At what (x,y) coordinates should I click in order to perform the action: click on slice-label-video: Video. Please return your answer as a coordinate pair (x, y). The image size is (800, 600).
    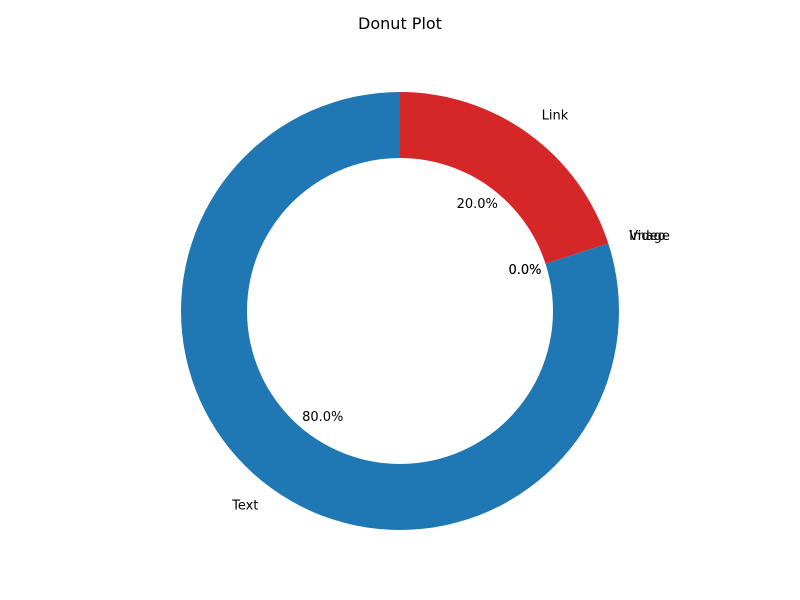
    Looking at the image, I should click on (647, 236).